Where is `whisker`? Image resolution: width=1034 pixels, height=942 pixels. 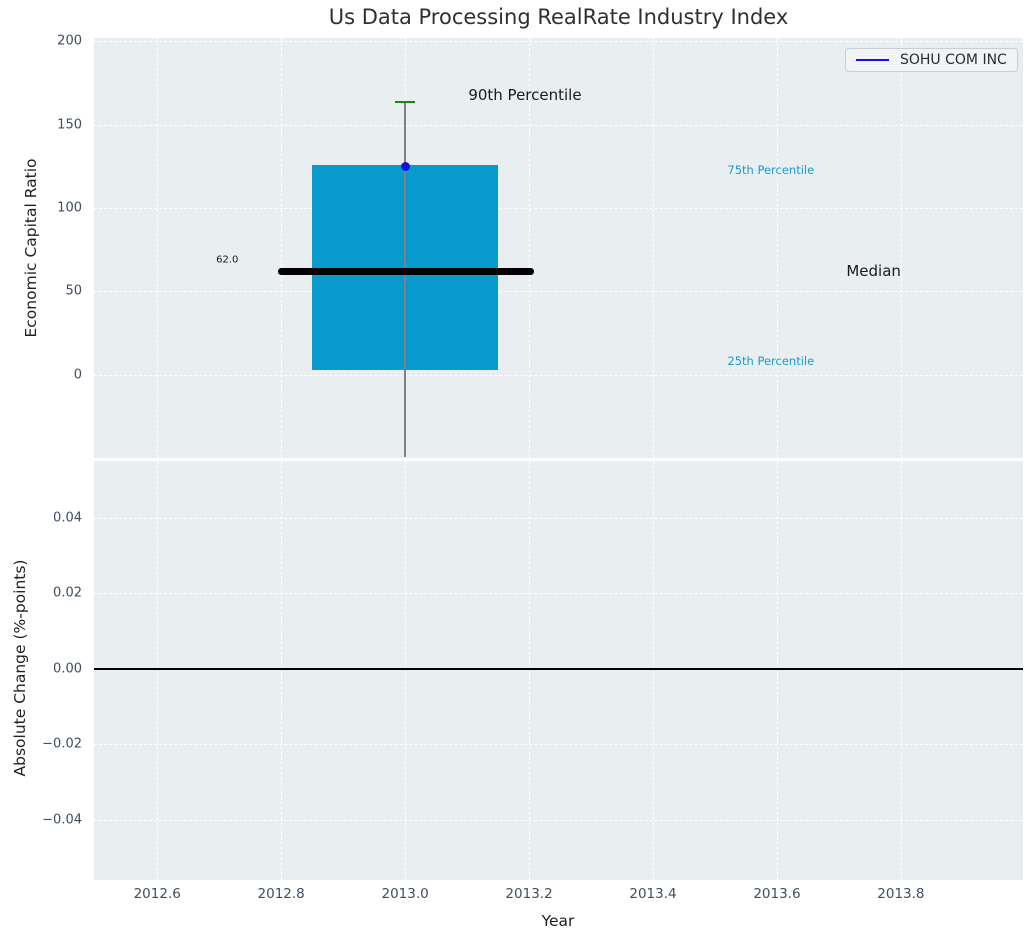 whisker is located at coordinates (405, 279).